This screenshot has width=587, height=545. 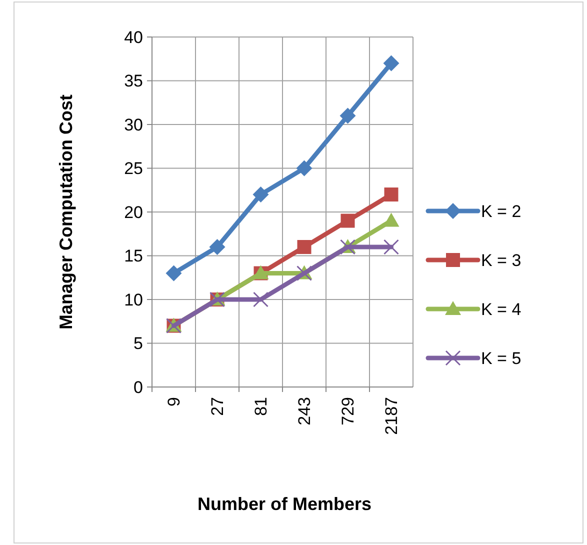 What do you see at coordinates (501, 260) in the screenshot?
I see `legend-label: K = 3` at bounding box center [501, 260].